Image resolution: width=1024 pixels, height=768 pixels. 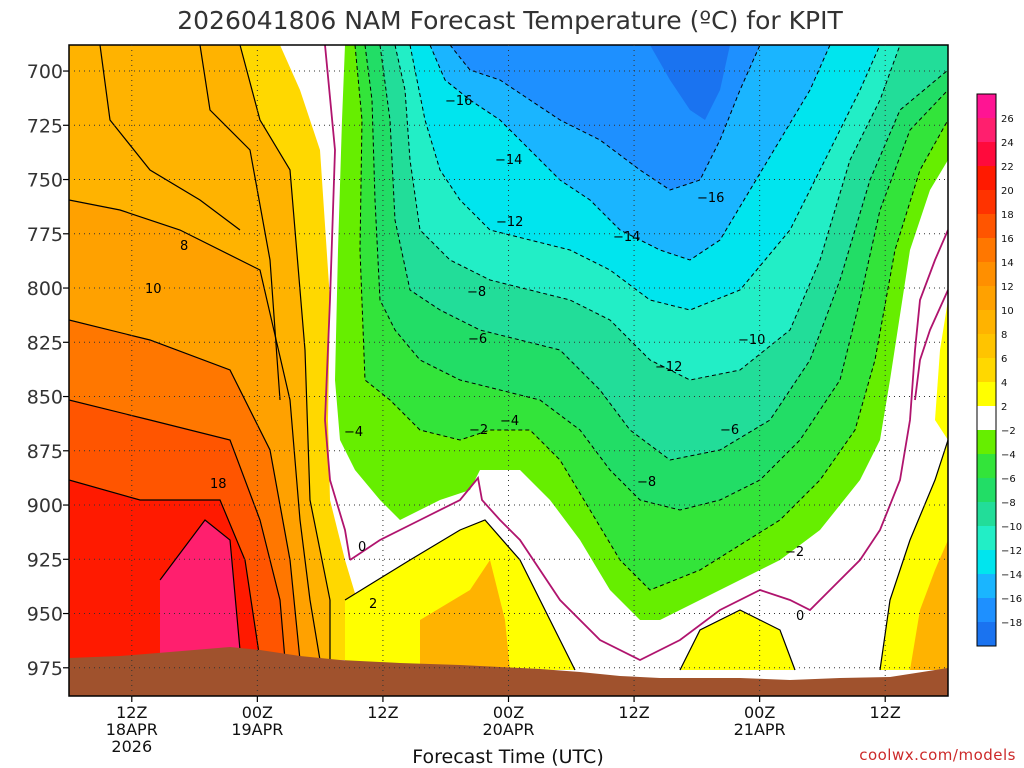 What do you see at coordinates (1011, 599) in the screenshot?
I see `colorbar-label: −16` at bounding box center [1011, 599].